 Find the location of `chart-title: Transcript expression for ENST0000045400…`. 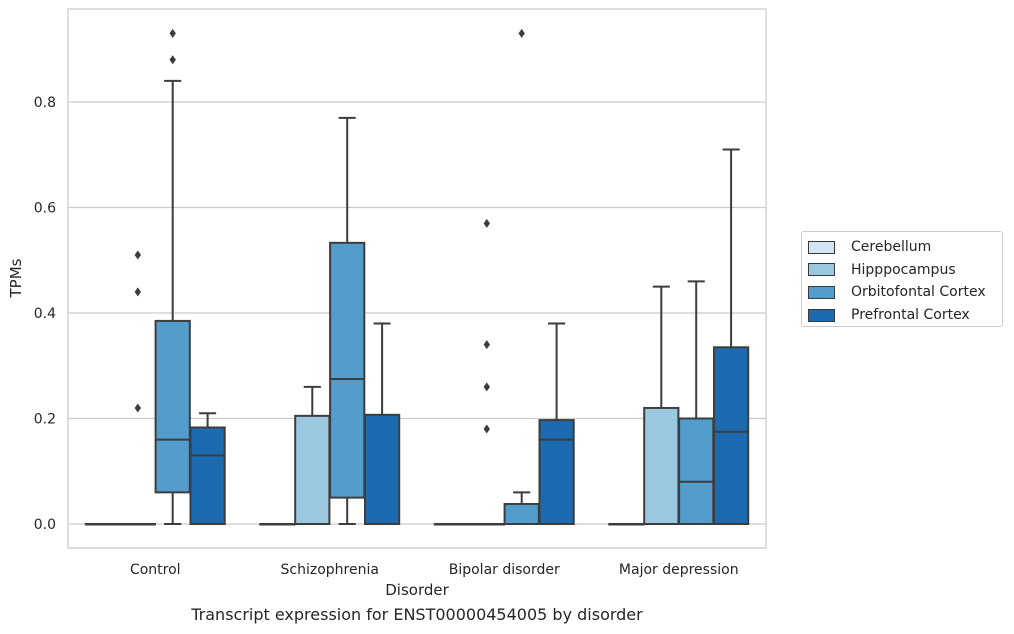

chart-title: Transcript expression for ENST0000045400… is located at coordinates (417, 614).